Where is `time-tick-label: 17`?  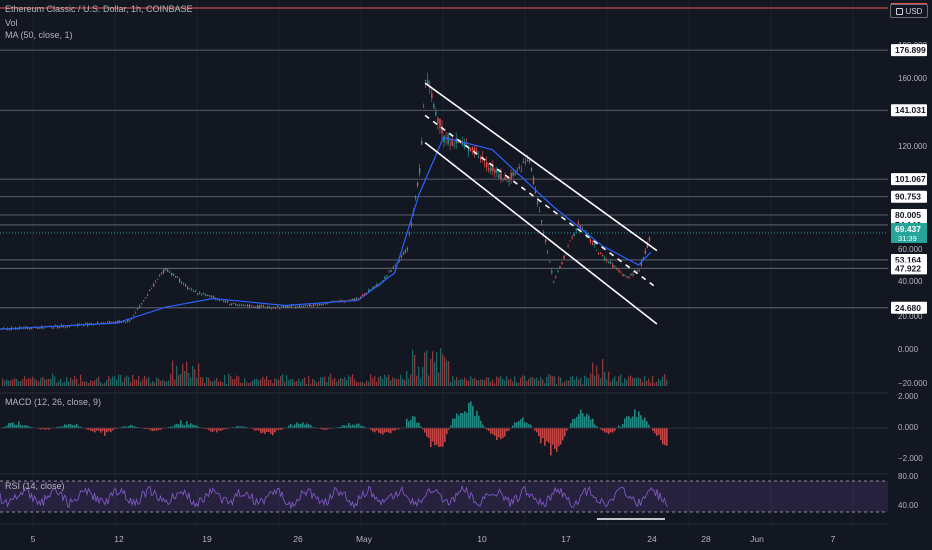
time-tick-label: 17 is located at coordinates (566, 539).